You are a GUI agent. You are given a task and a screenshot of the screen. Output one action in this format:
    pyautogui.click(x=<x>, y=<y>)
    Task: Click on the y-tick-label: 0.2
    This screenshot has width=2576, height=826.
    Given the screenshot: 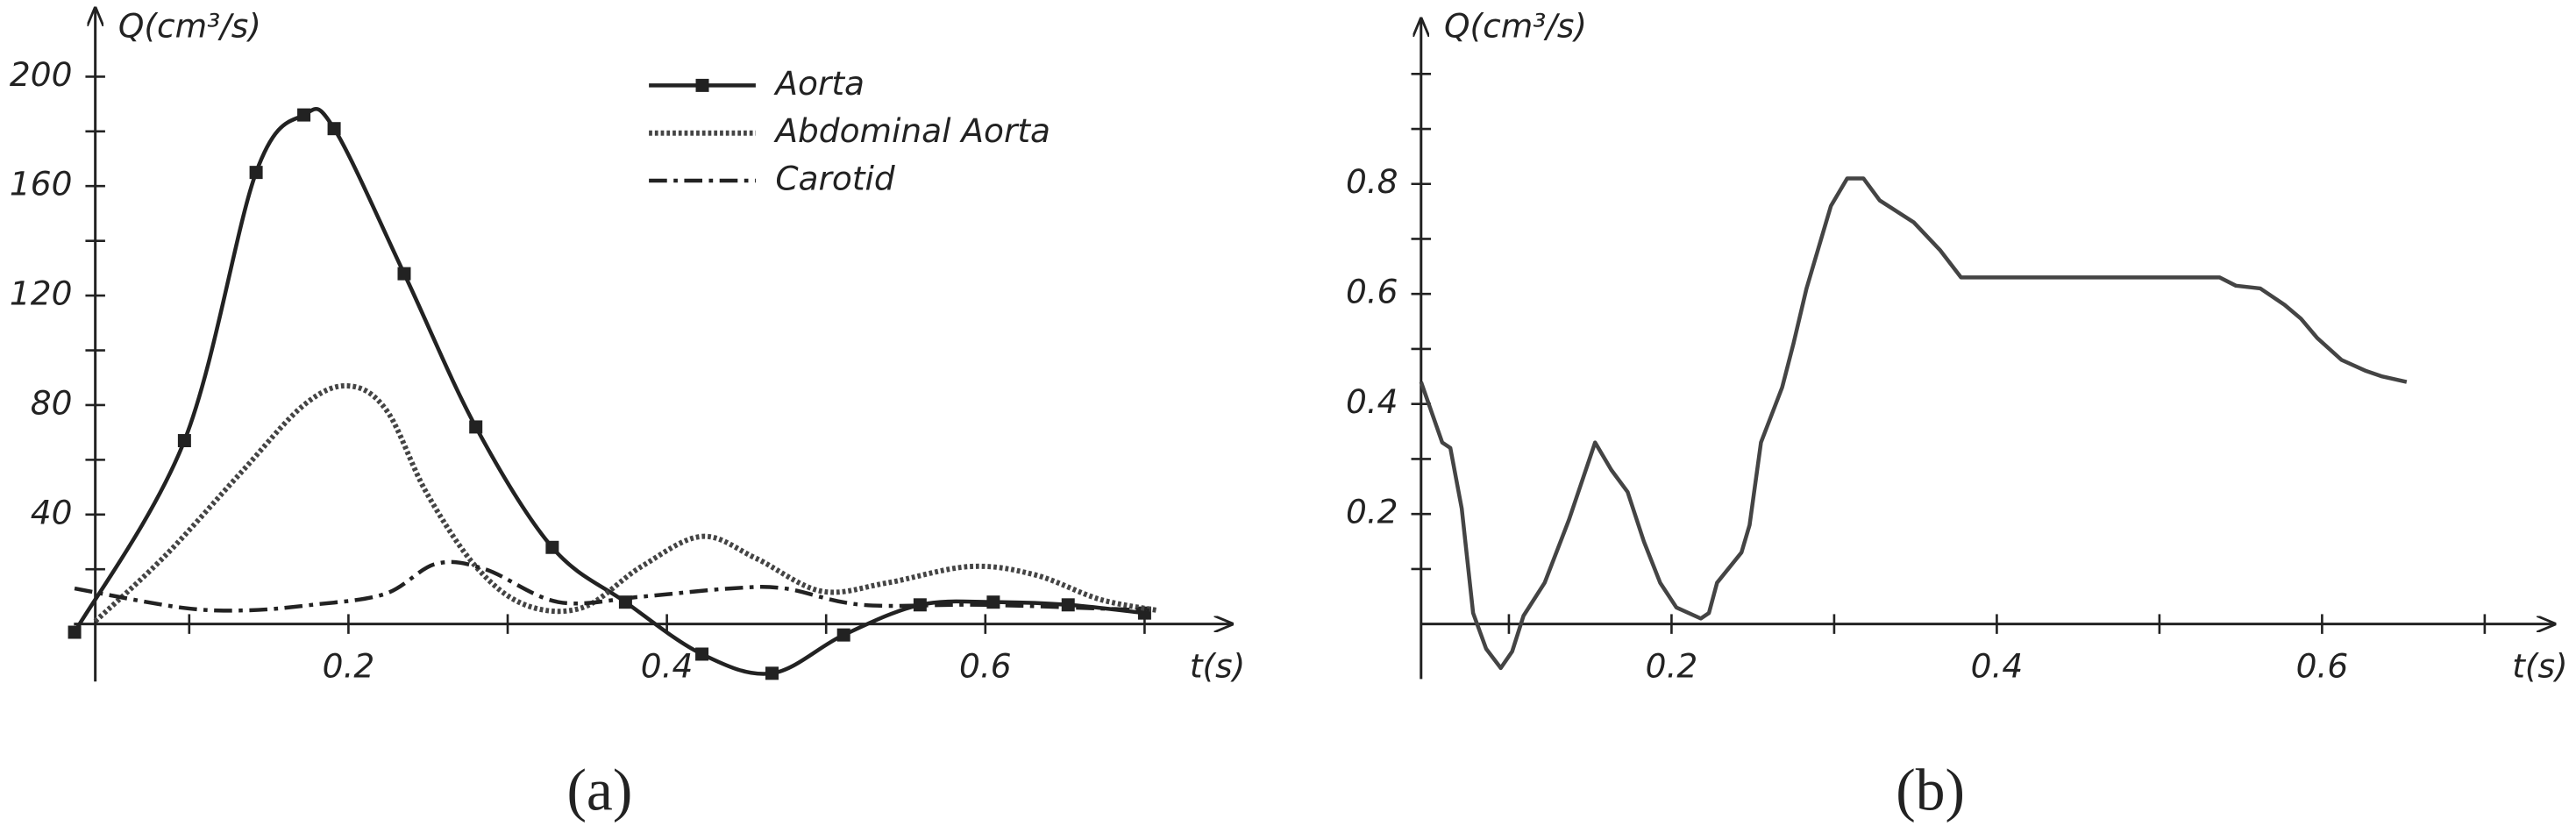 What is the action you would take?
    pyautogui.click(x=1372, y=512)
    